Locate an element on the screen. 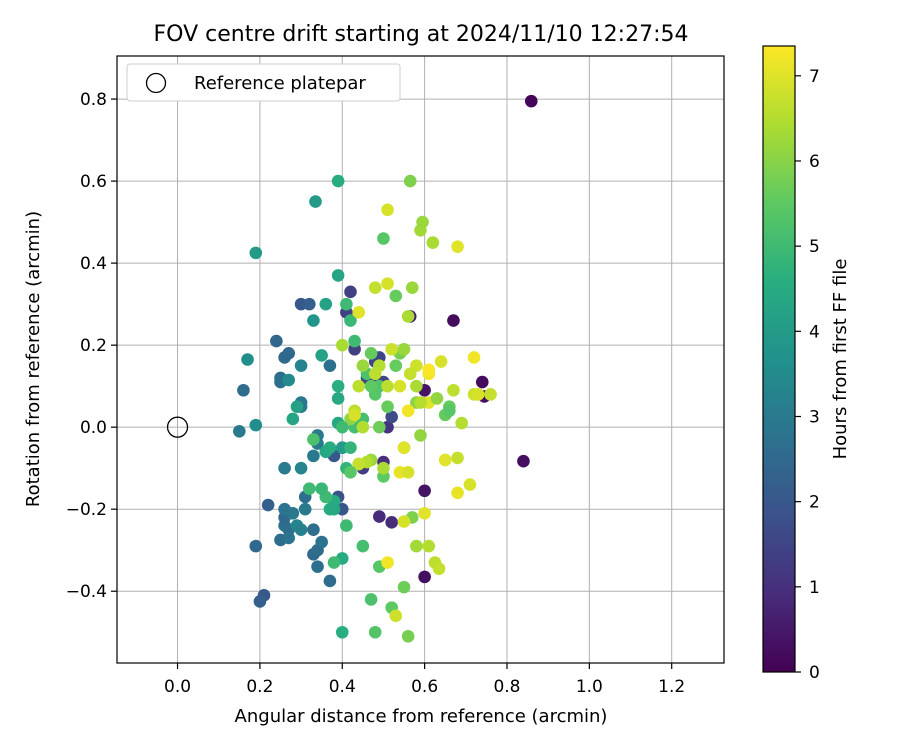 The image size is (900, 750). colorbar-tick-label: 7 is located at coordinates (814, 77).